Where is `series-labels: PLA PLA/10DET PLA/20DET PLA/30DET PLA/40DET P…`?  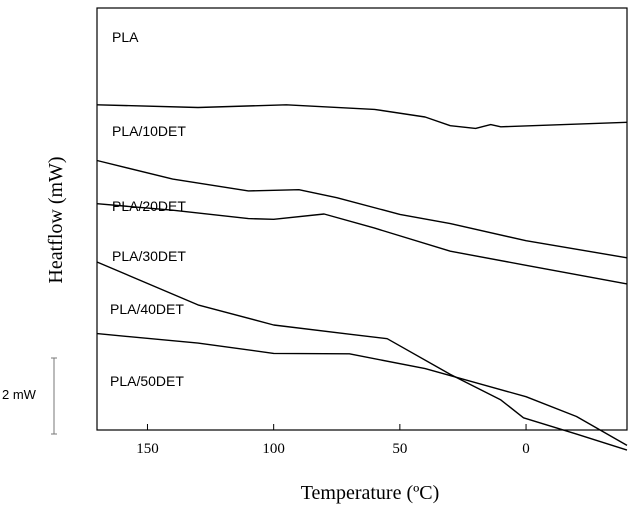
series-labels: PLA PLA/10DET PLA/20DET PLA/30DET PLA/40DET P… is located at coordinates (148, 209).